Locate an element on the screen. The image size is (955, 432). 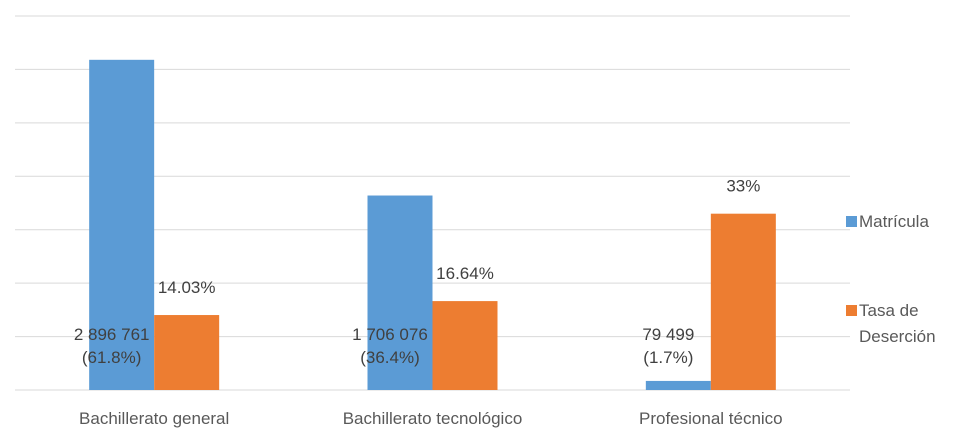
data-label-matricula-3: (1.7%) is located at coordinates (668, 357).